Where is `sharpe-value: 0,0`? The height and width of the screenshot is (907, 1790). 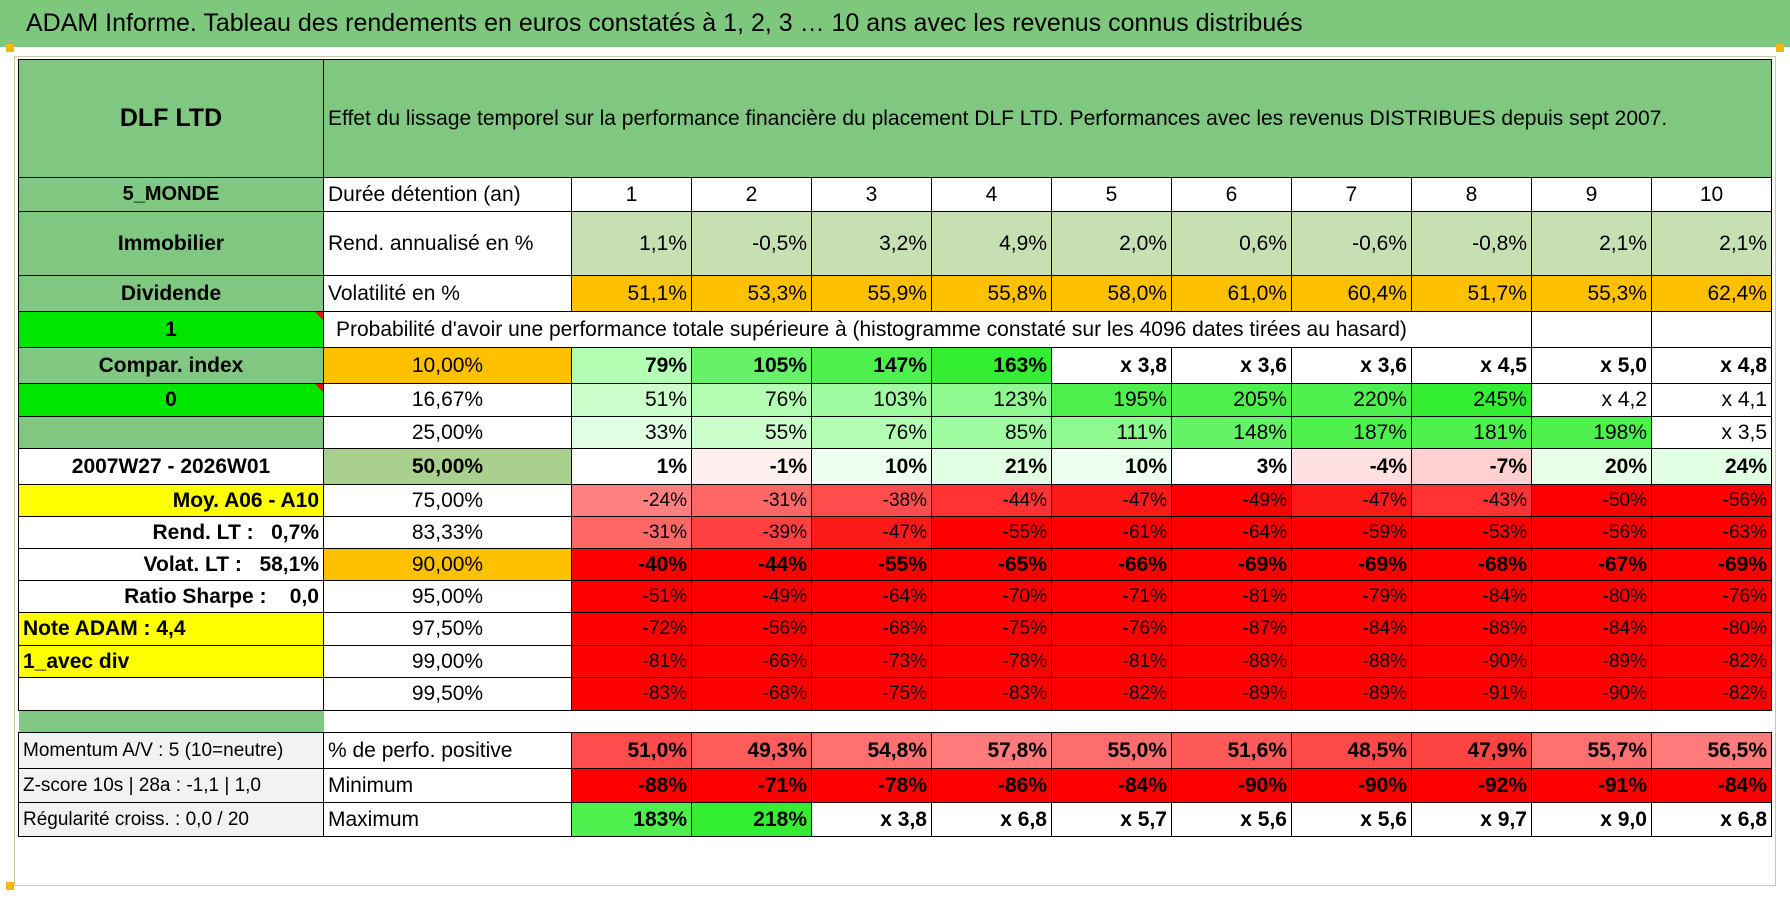
sharpe-value: 0,0 is located at coordinates (304, 596).